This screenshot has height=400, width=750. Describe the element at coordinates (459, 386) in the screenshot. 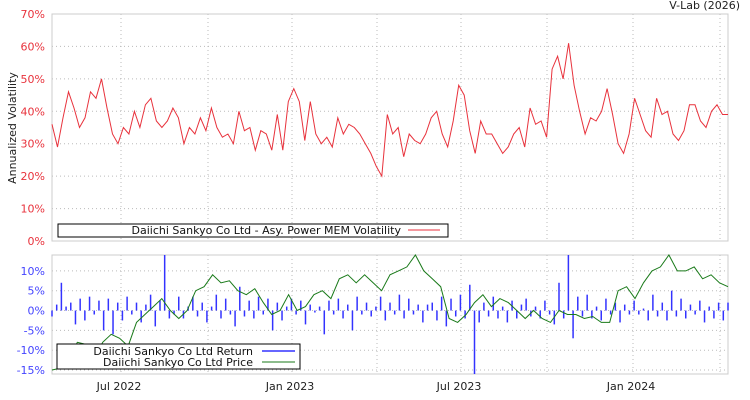

I see `x-tick-label: Jul 2023` at that location.